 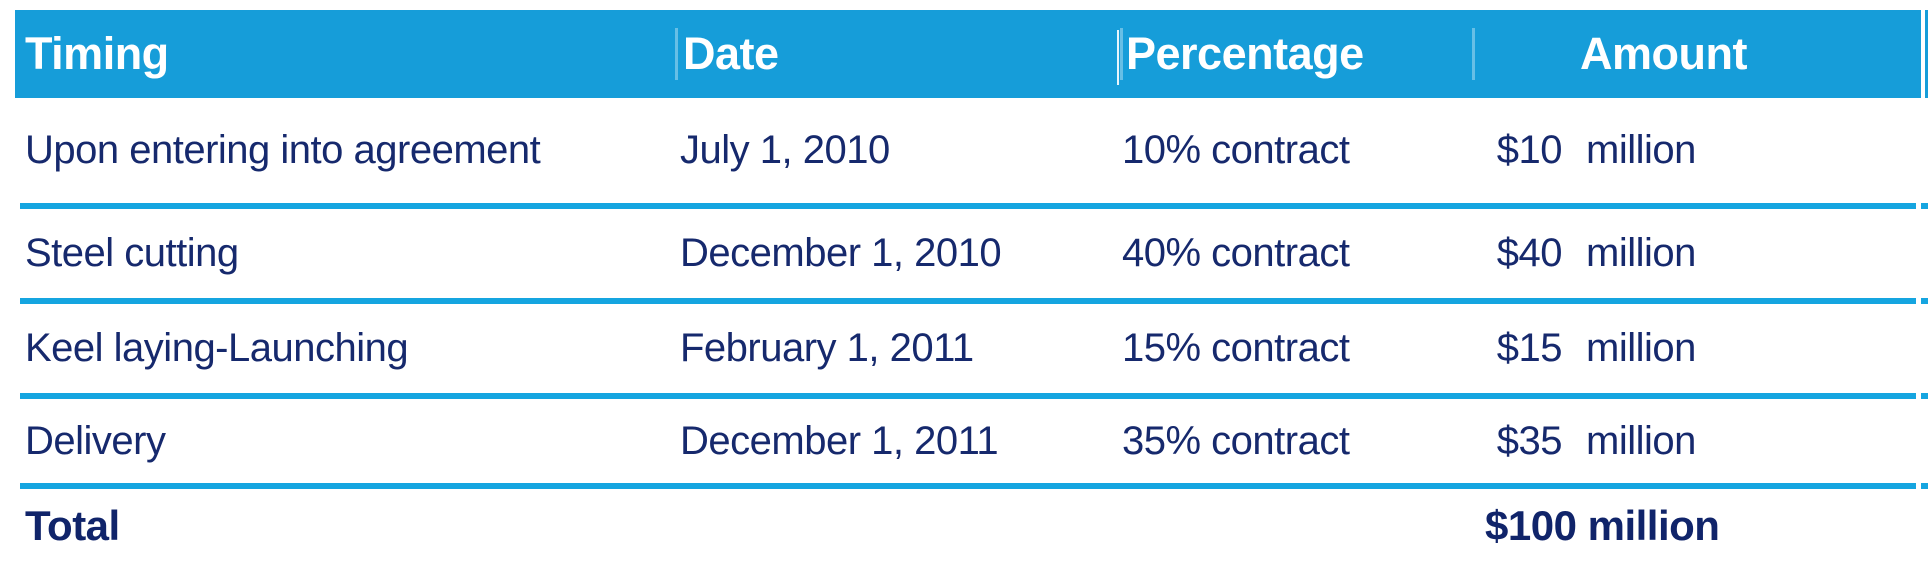 I want to click on cell-date: July 1, 2010, so click(x=785, y=150).